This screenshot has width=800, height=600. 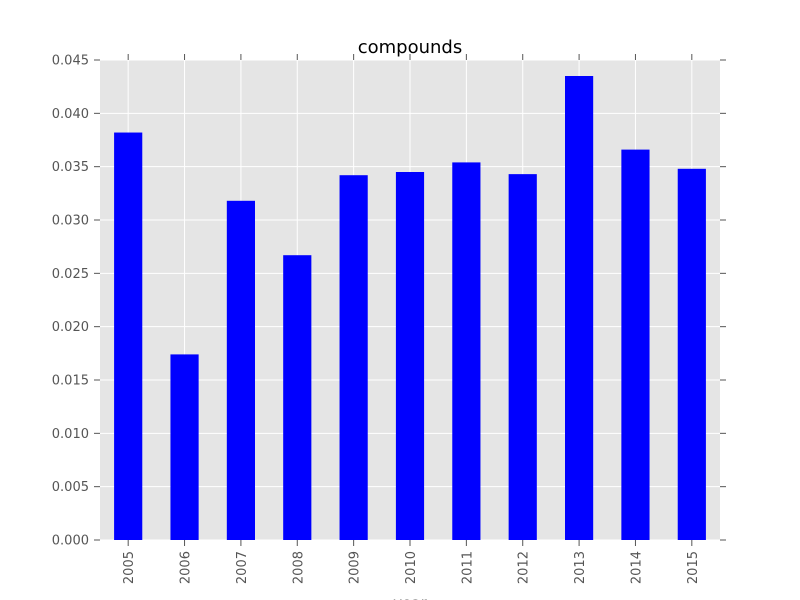 What do you see at coordinates (70, 381) in the screenshot?
I see `y-tick-label: 0.015` at bounding box center [70, 381].